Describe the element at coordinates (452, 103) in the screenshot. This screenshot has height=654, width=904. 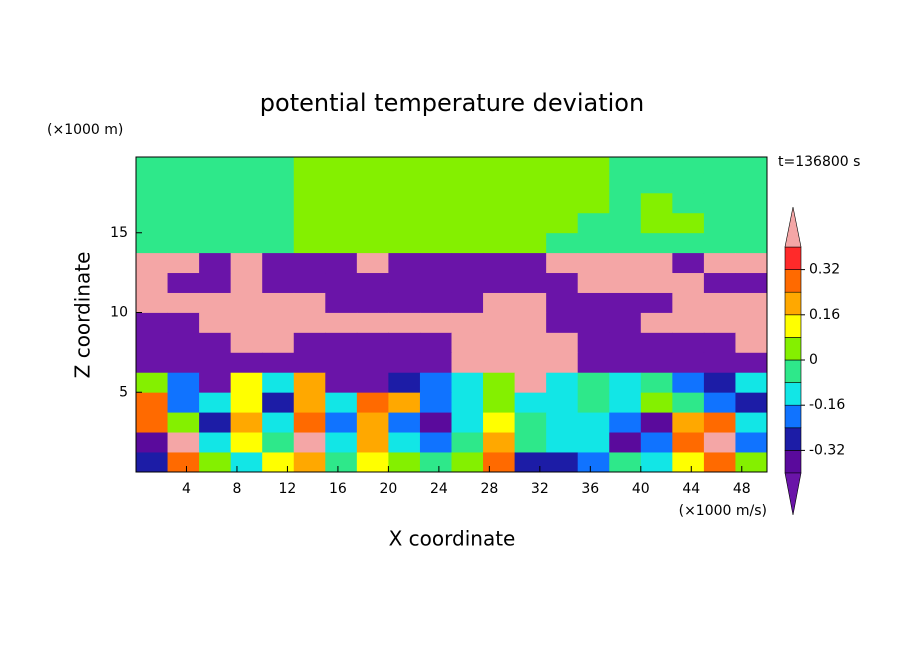
I see `chart-title: potential temperature deviation` at that location.